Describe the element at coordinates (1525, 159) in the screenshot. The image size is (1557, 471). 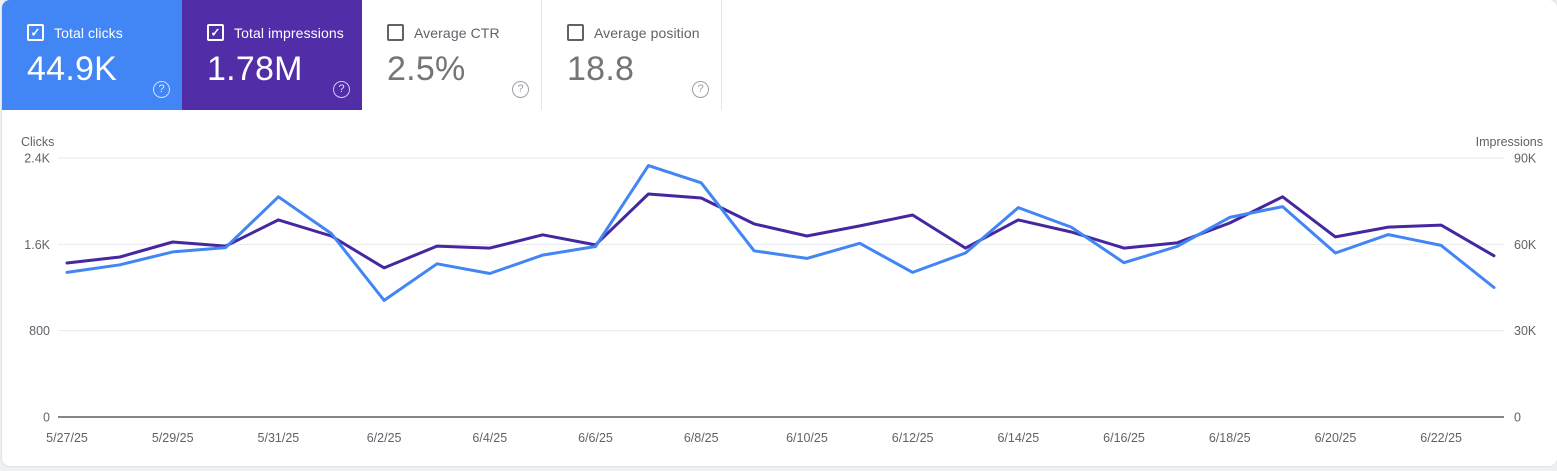
I see `right-axis-tick: 90K` at that location.